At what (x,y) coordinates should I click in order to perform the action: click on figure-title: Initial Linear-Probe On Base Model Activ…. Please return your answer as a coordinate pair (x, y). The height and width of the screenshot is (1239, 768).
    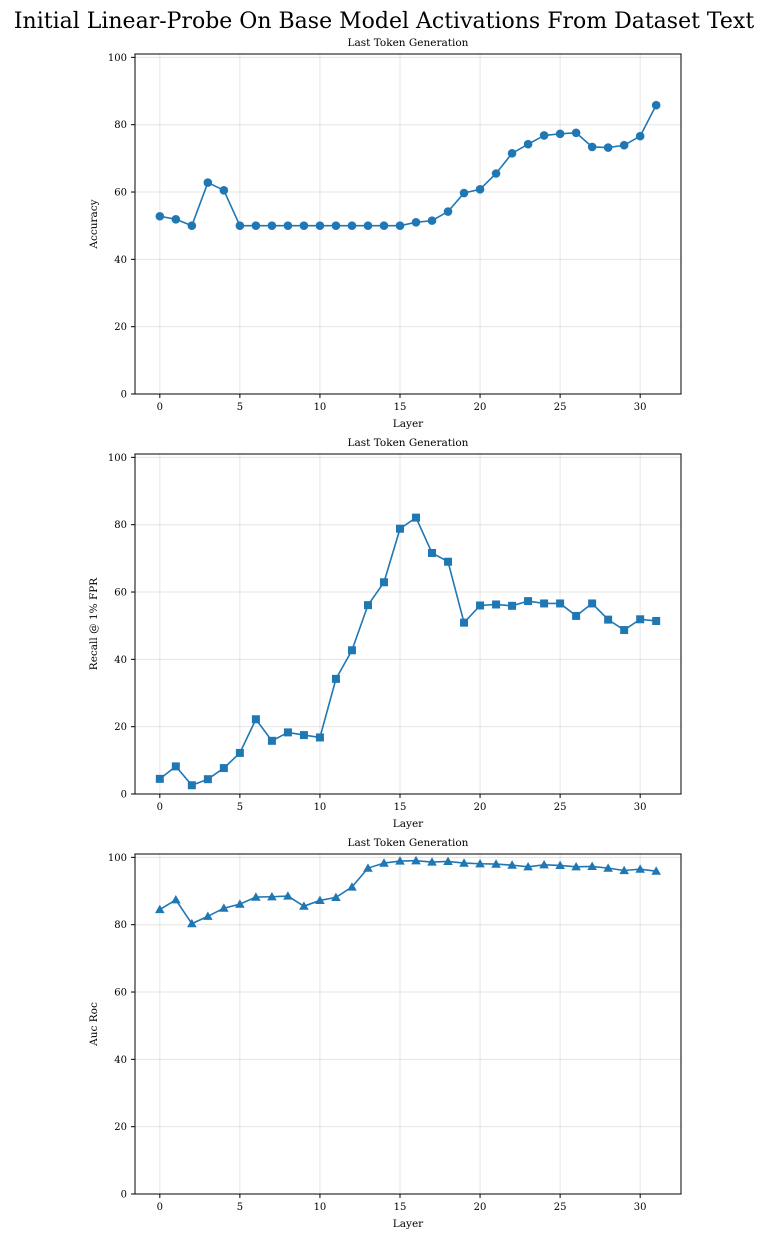
    Looking at the image, I should click on (384, 21).